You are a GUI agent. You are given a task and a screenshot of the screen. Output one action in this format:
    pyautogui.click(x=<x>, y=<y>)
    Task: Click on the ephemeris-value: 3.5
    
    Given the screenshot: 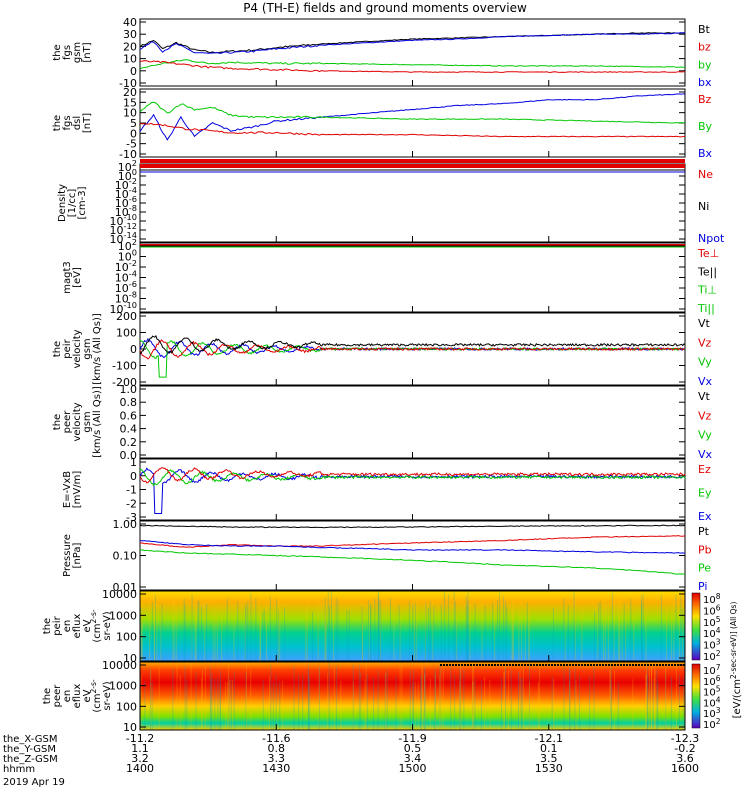 What is the action you would take?
    pyautogui.click(x=549, y=758)
    